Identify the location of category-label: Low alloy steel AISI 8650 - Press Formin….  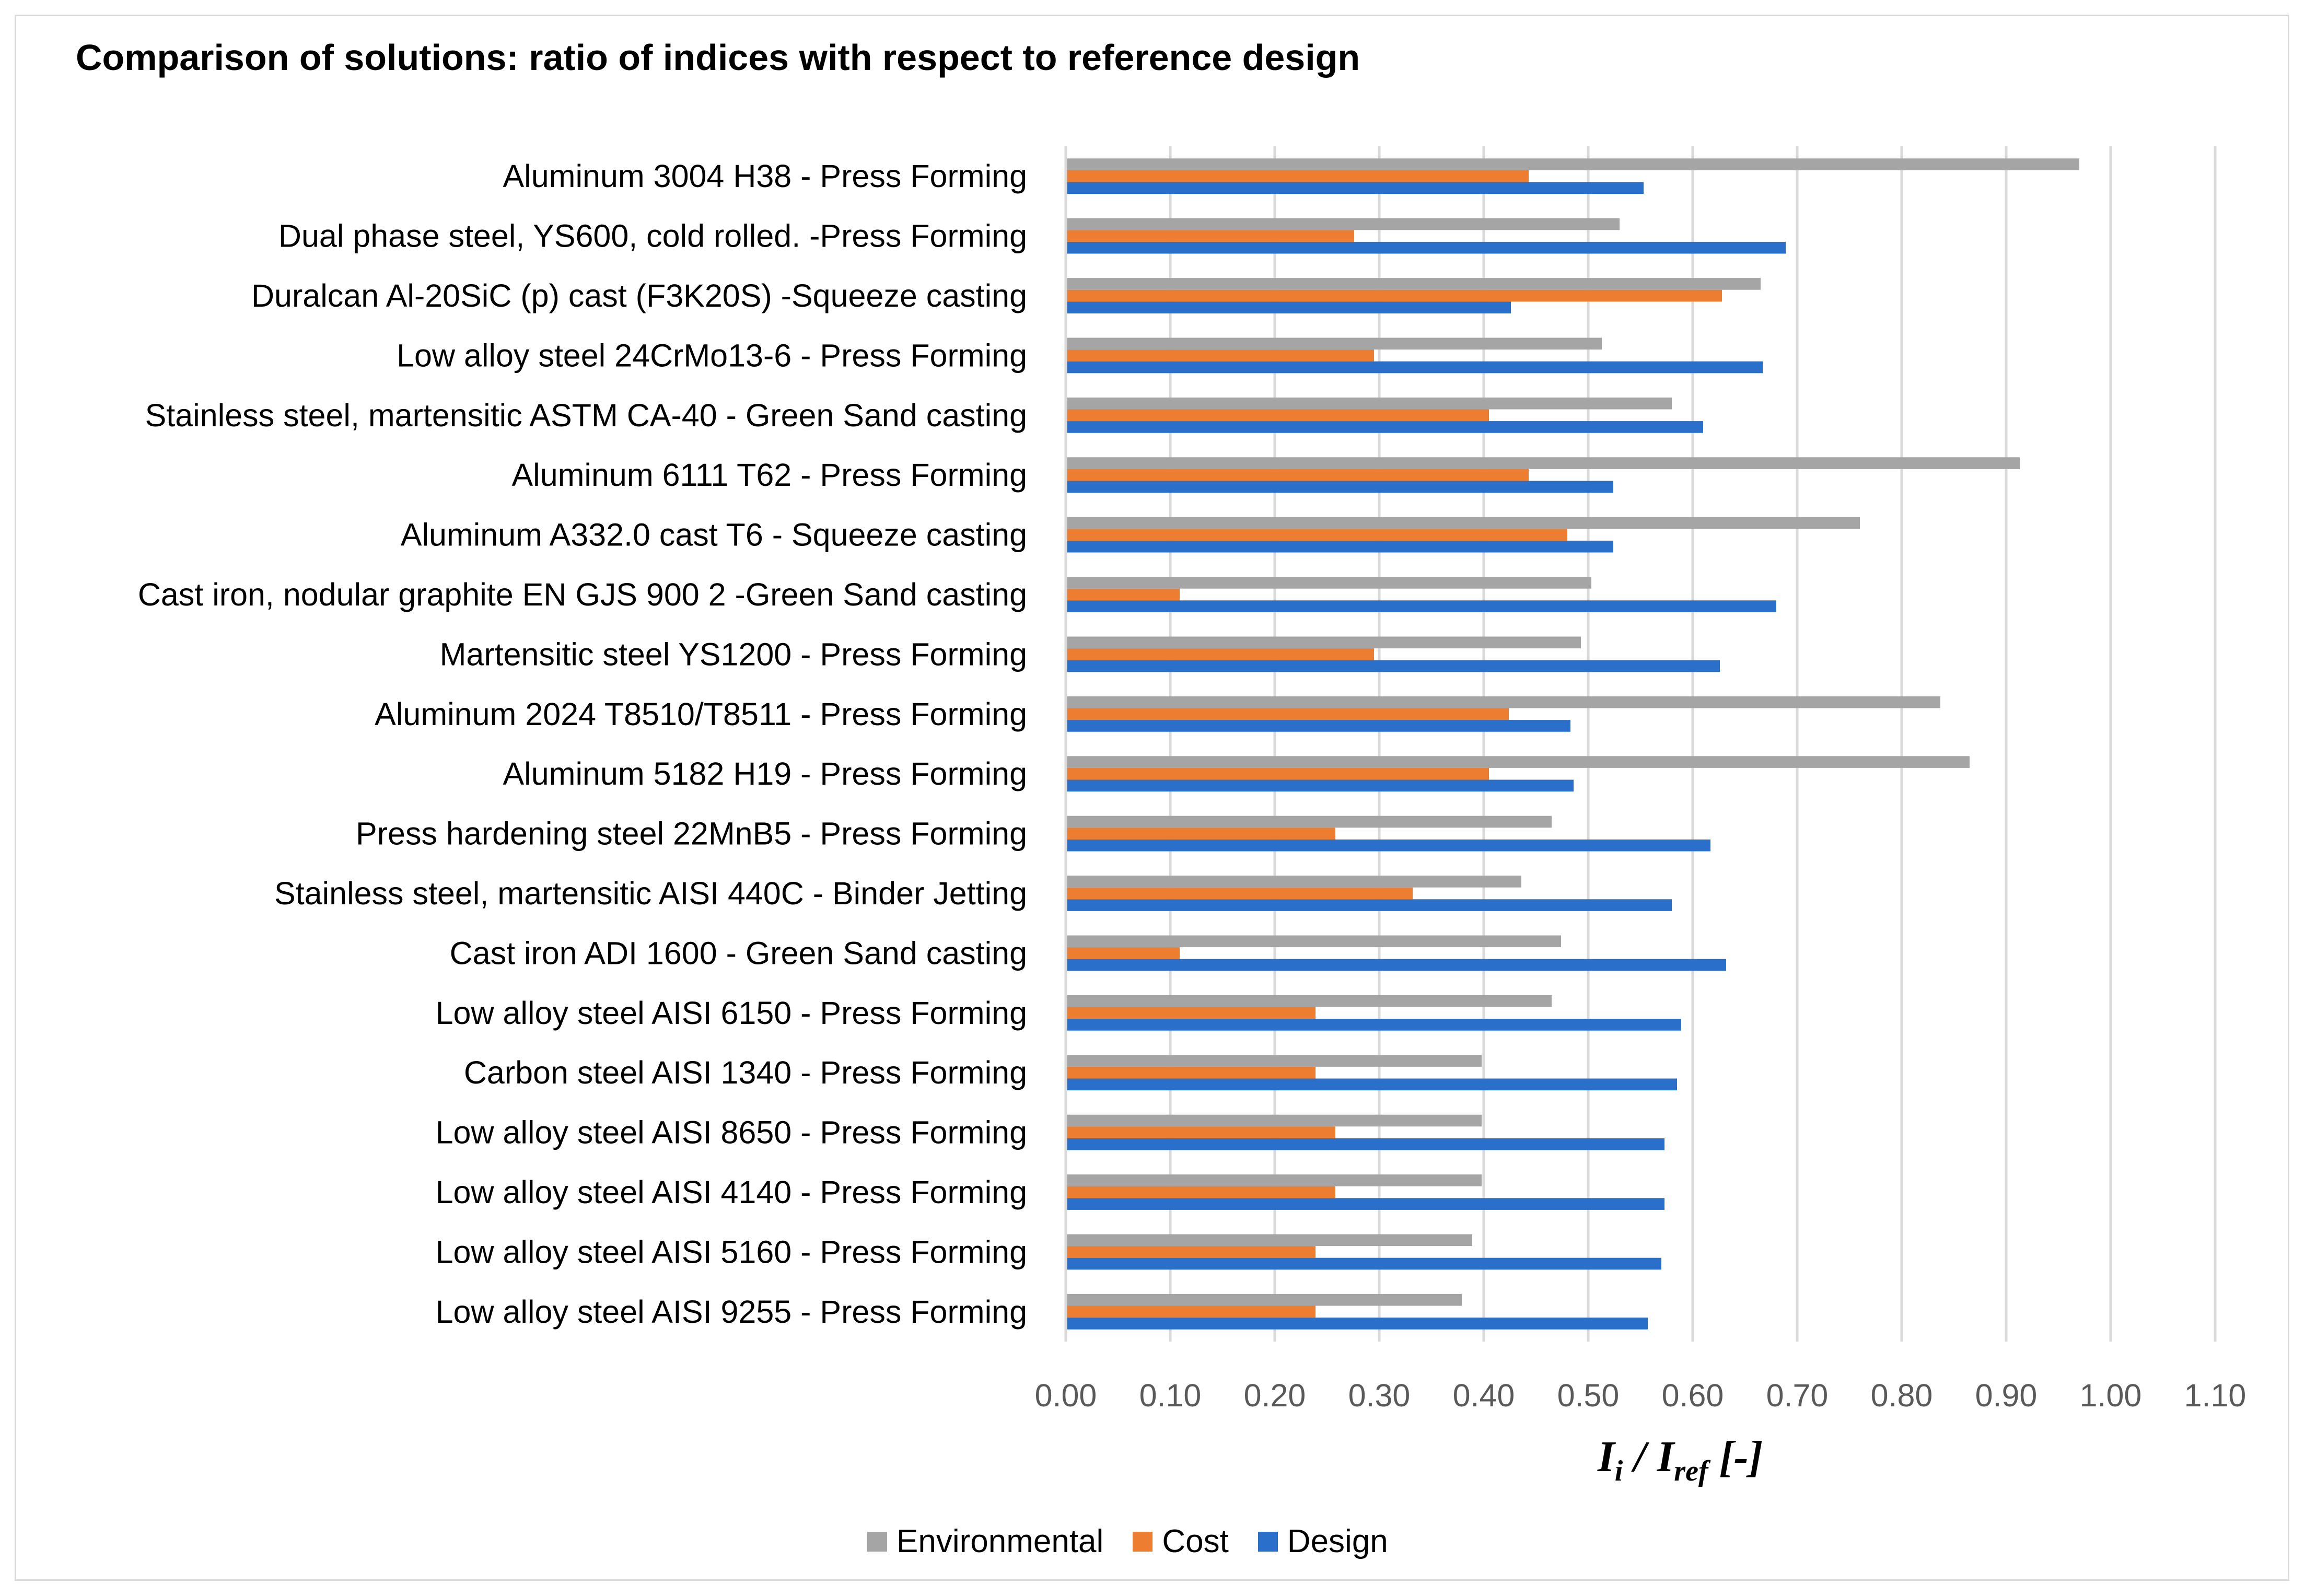
(732, 1132).